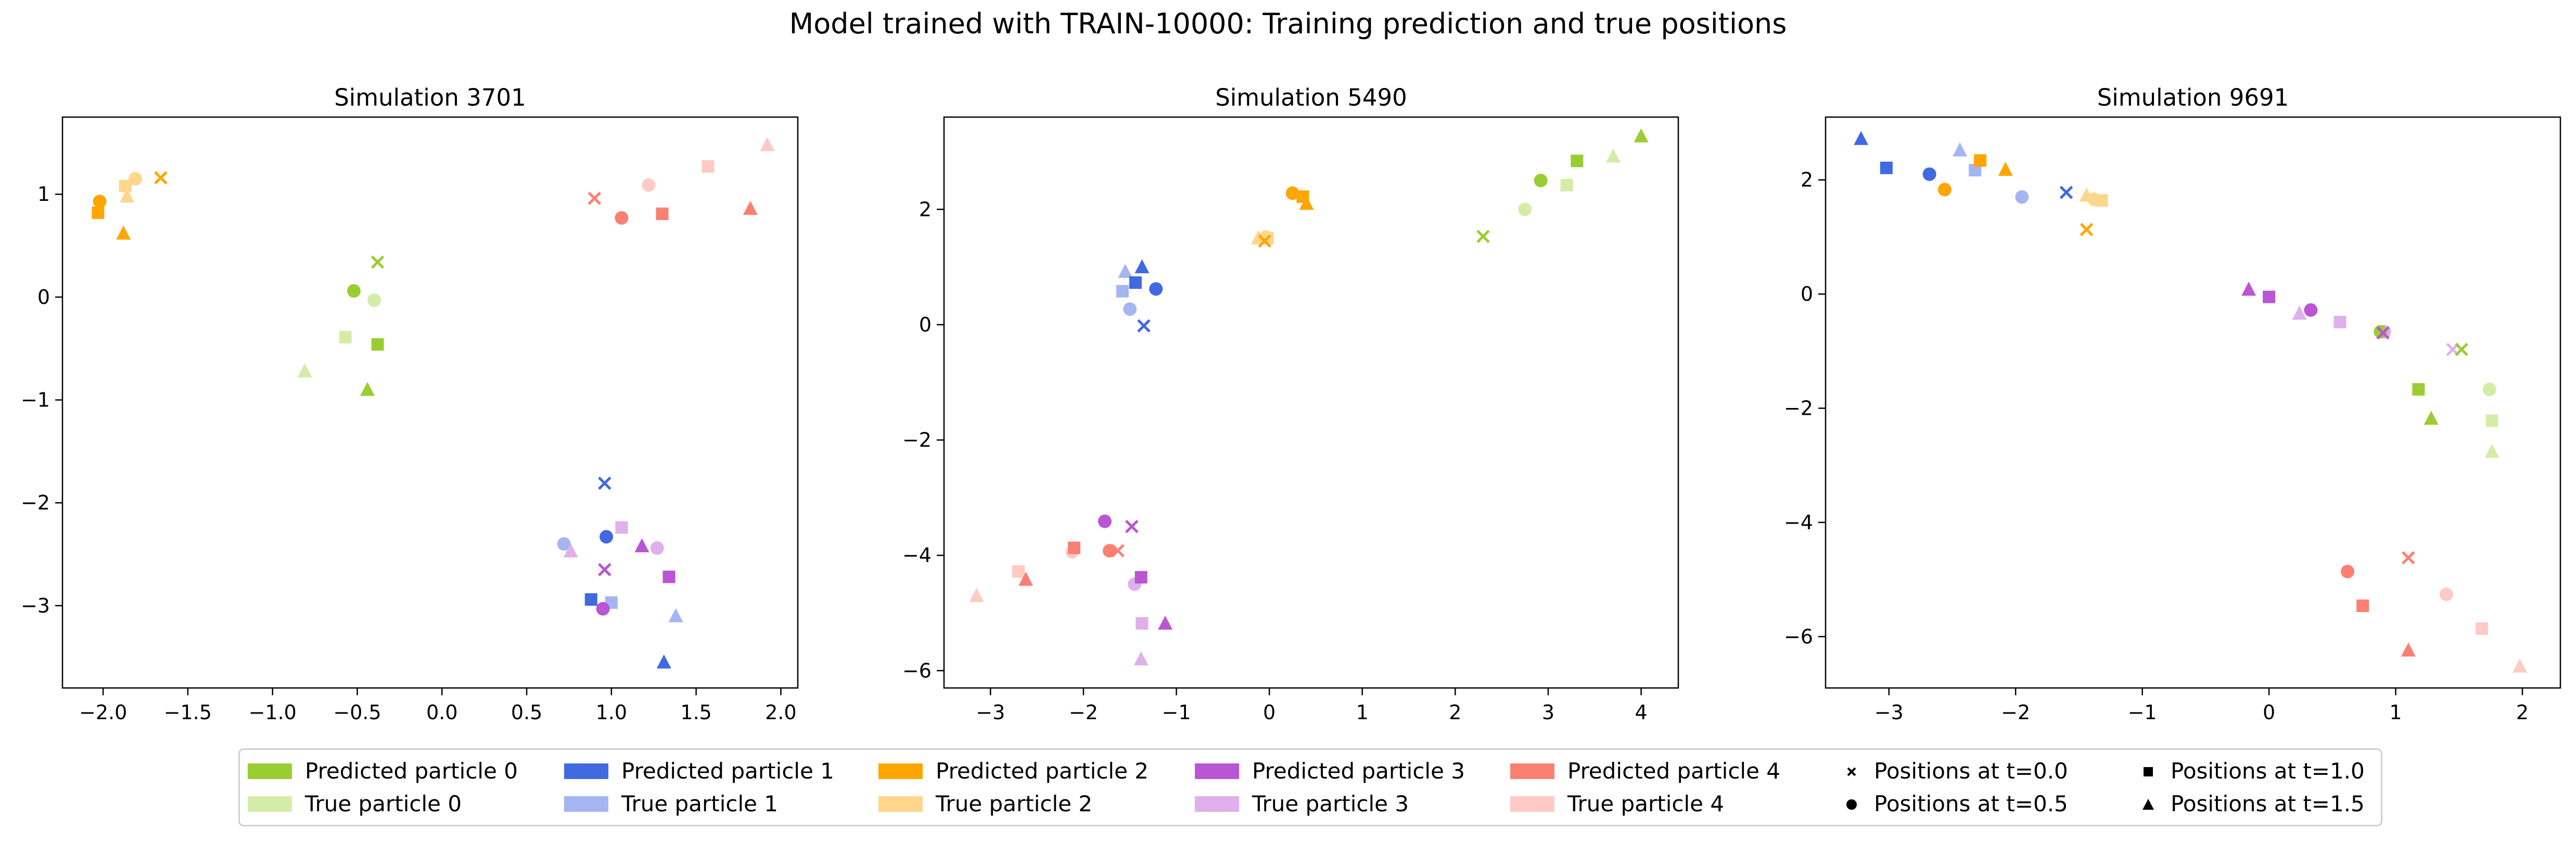 The width and height of the screenshot is (2576, 842). What do you see at coordinates (98, 212) in the screenshot?
I see `predicted-particle-2-t10` at bounding box center [98, 212].